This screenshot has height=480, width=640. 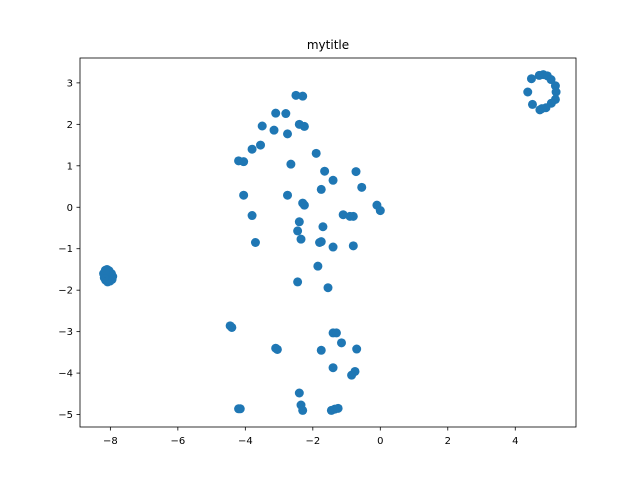 I want to click on y-tick-label: −1, so click(x=65, y=249).